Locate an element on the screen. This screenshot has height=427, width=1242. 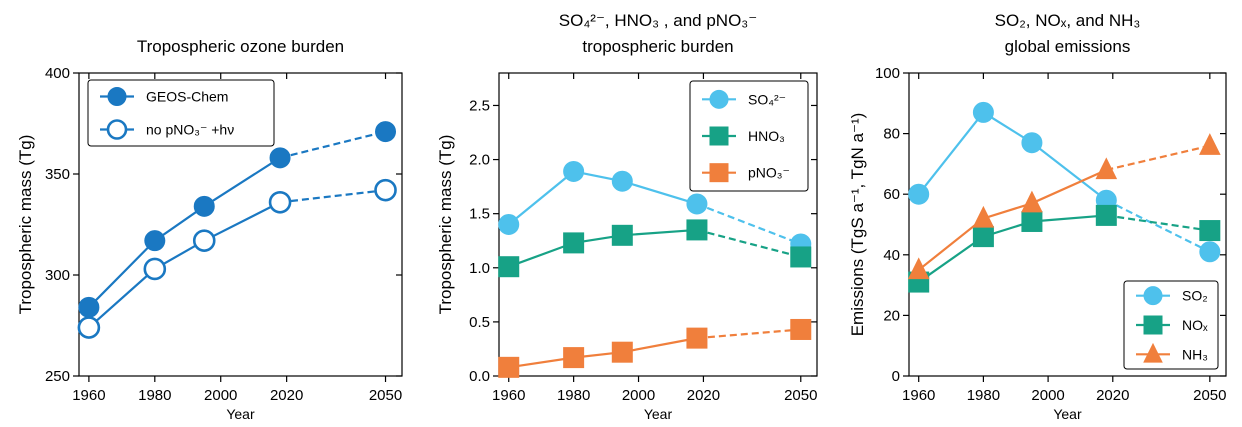
y-tick-label: 20 is located at coordinates (891, 315).